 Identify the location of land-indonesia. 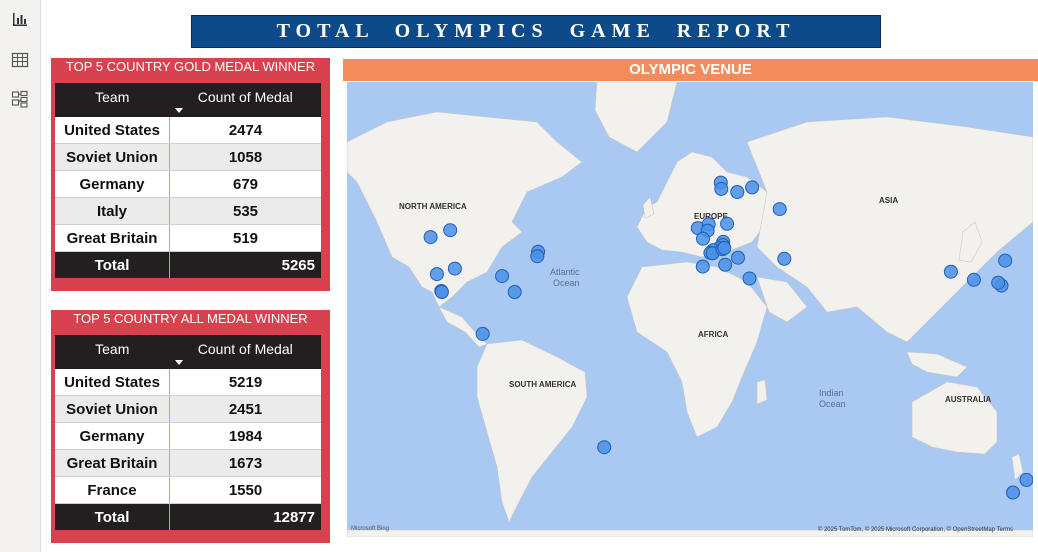
(937, 364).